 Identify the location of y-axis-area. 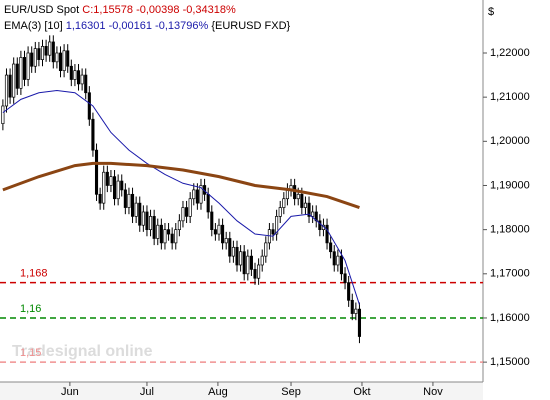
(516, 200).